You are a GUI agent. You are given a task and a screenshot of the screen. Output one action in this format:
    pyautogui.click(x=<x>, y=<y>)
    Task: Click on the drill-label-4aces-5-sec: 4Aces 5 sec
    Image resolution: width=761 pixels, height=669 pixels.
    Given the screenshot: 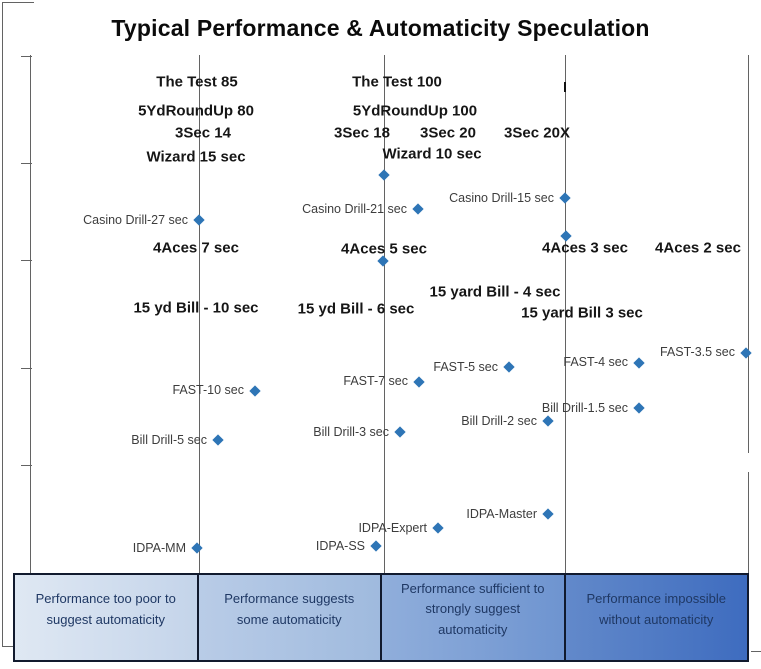 What is the action you would take?
    pyautogui.click(x=384, y=249)
    